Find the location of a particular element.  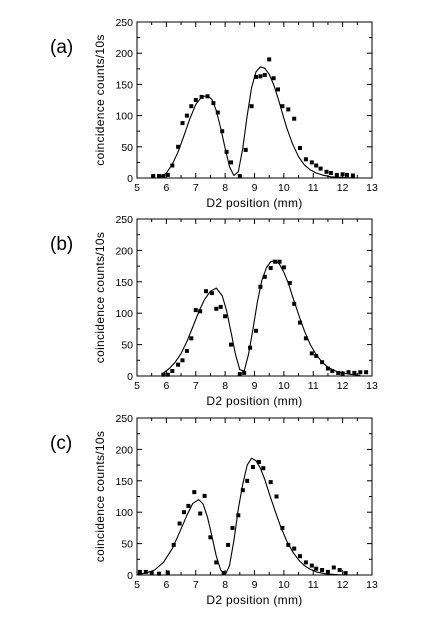

panel-label: (c) is located at coordinates (61, 443).